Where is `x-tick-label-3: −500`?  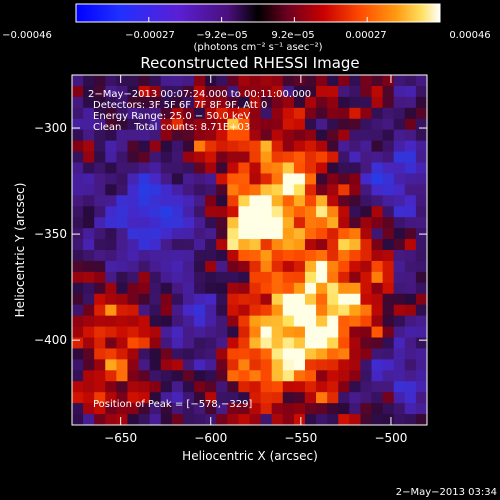
x-tick-label-3: −500 is located at coordinates (390, 438).